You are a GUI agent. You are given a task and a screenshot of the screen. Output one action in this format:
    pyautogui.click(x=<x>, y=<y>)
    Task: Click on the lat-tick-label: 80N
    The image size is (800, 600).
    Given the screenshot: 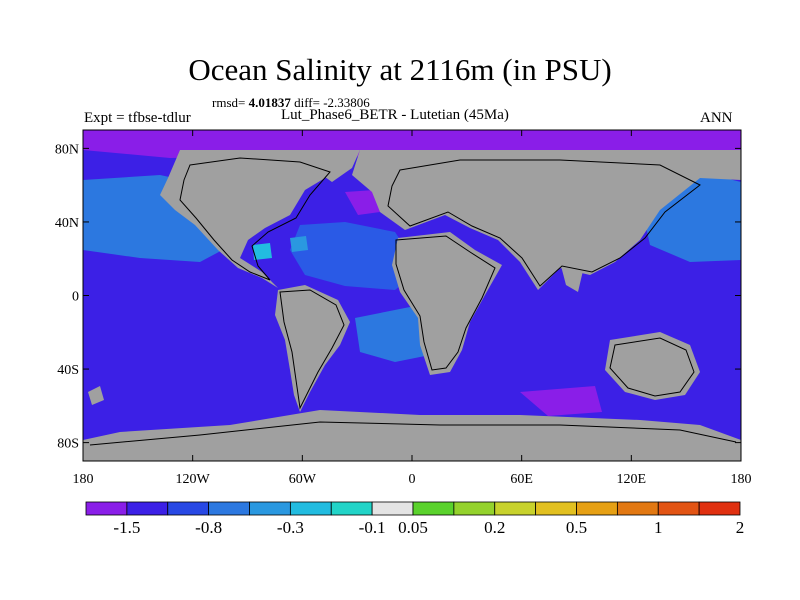 What is the action you would take?
    pyautogui.click(x=67, y=149)
    